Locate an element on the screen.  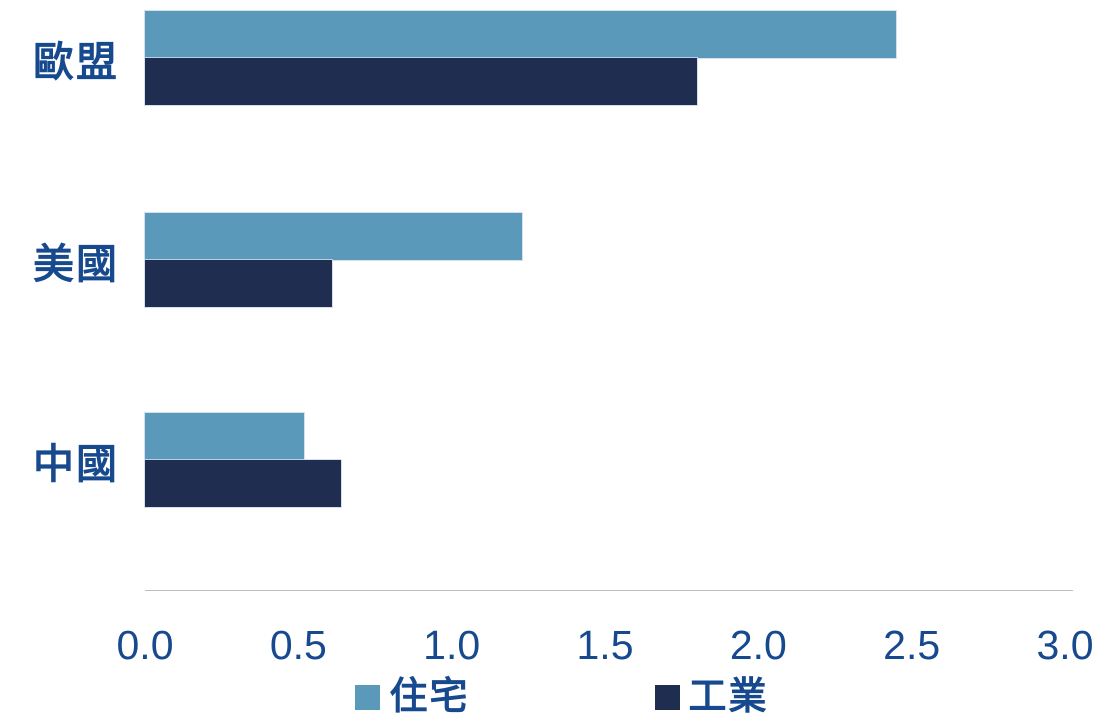
bar-group: 美國 is located at coordinates (550, 260).